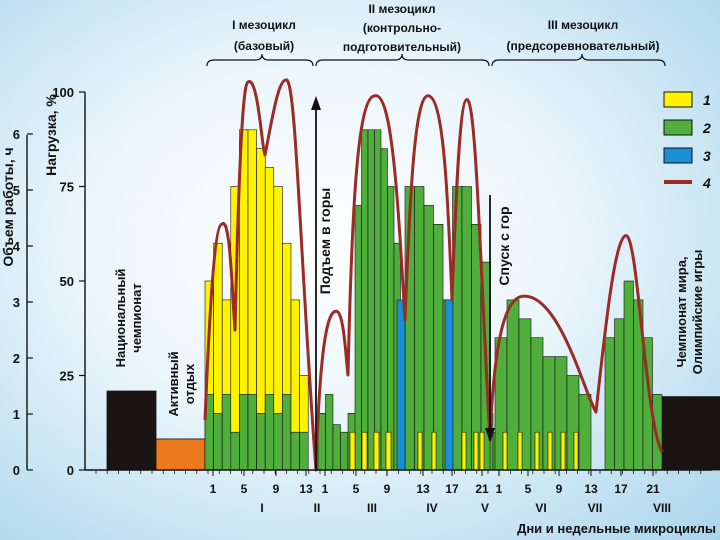  I want to click on y-left-tick-label: 1, so click(16, 414).